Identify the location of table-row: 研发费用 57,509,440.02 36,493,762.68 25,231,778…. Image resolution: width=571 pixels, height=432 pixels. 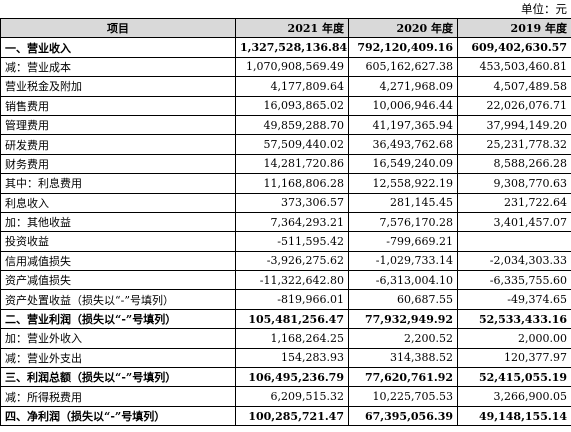
(285, 144).